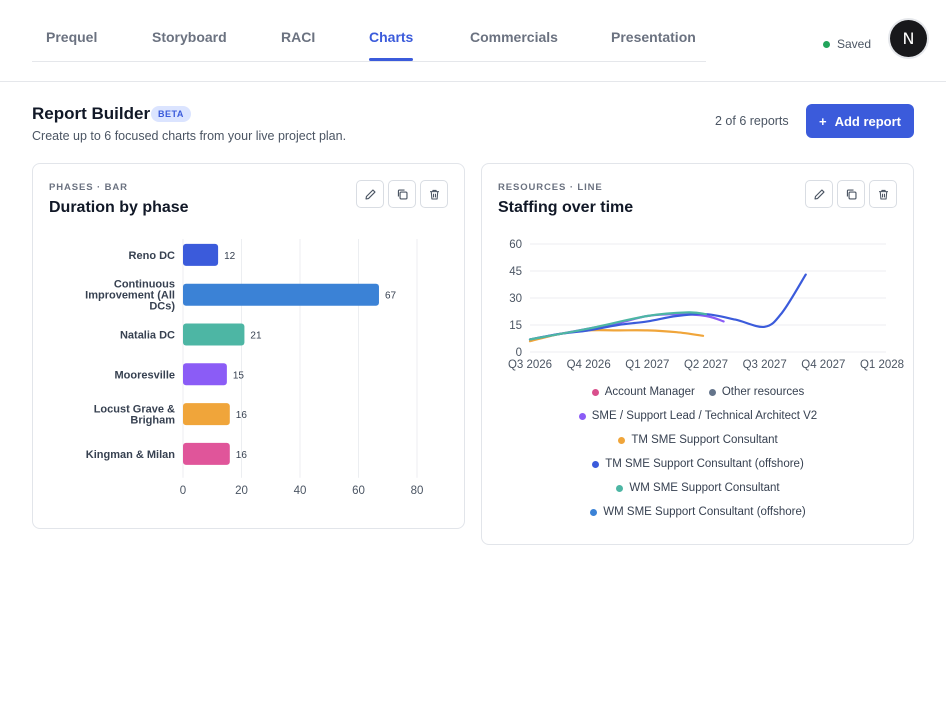 This screenshot has height=720, width=946. I want to click on tab-commercials: Commercials, so click(514, 37).